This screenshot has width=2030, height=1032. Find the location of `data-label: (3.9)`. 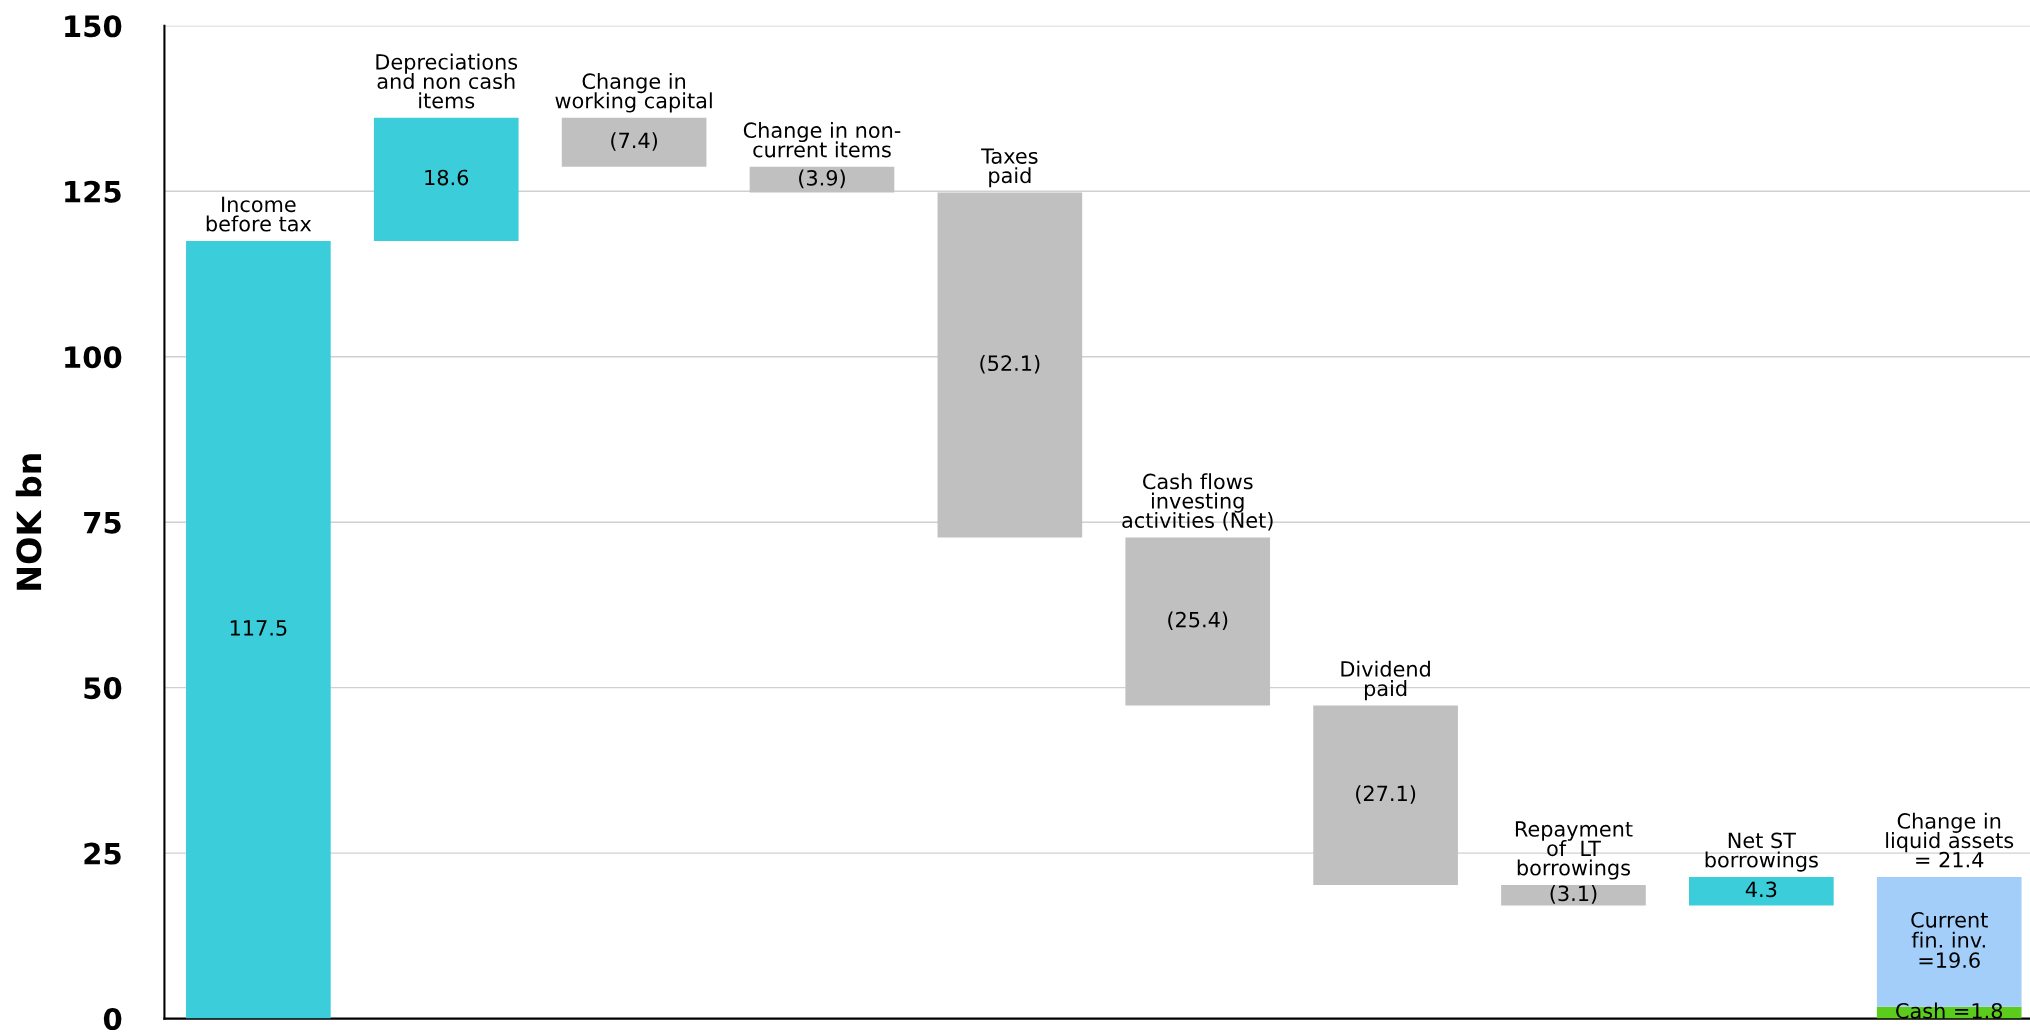

data-label: (3.9) is located at coordinates (822, 179).